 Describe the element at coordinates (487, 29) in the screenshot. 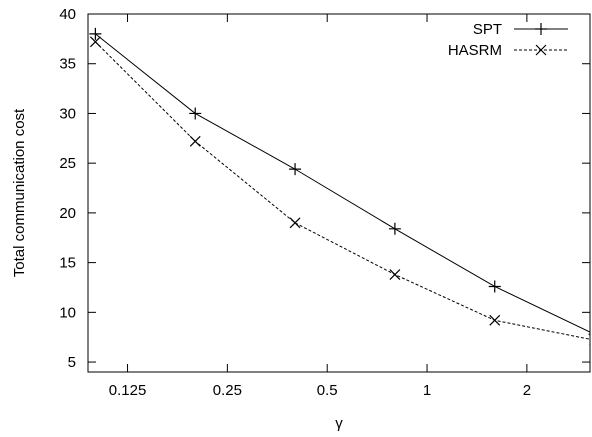

I see `legend-label: SPT` at that location.